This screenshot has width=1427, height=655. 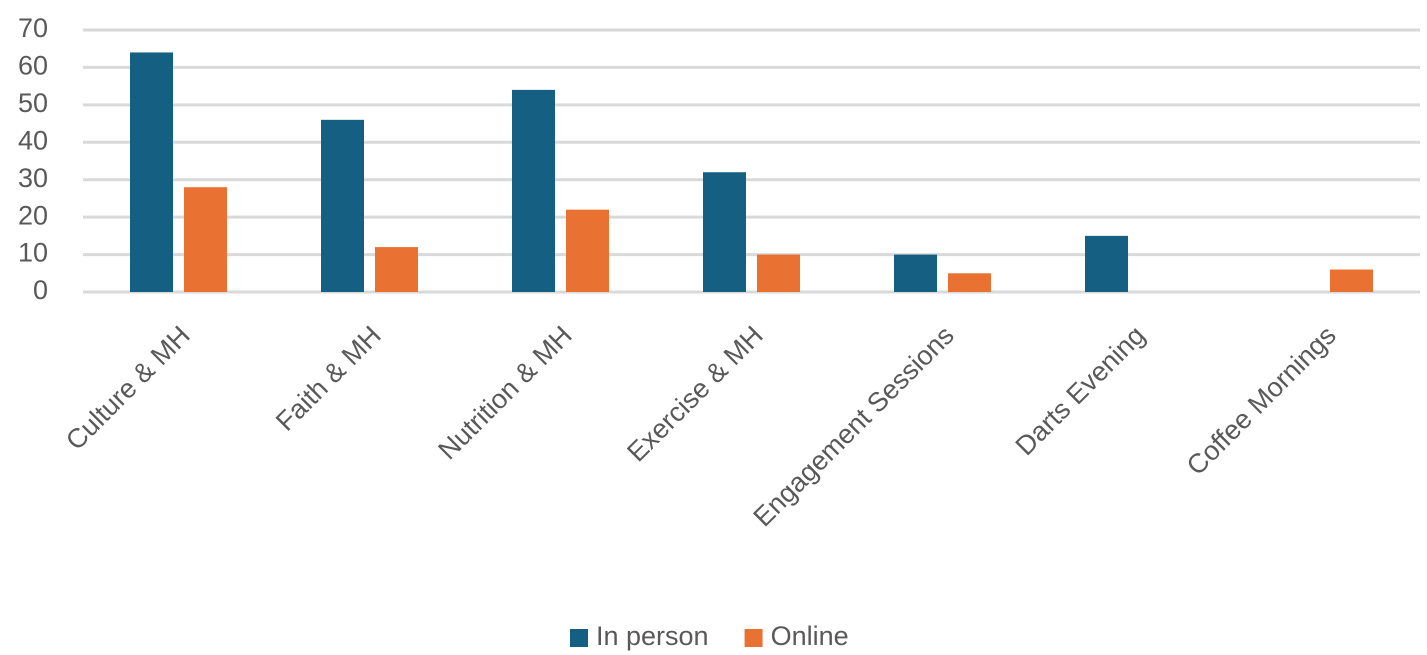 I want to click on y-tick-label: 30, so click(x=33, y=178).